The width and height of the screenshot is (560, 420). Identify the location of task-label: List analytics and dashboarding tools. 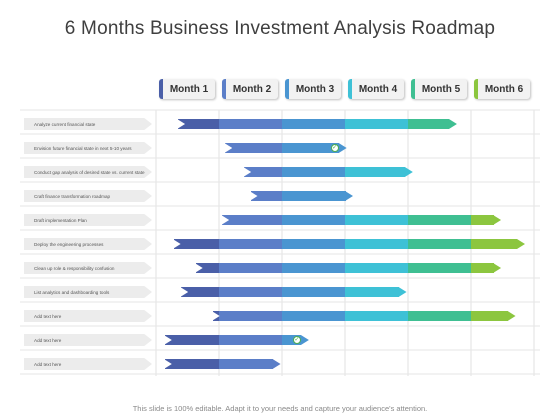
(88, 292).